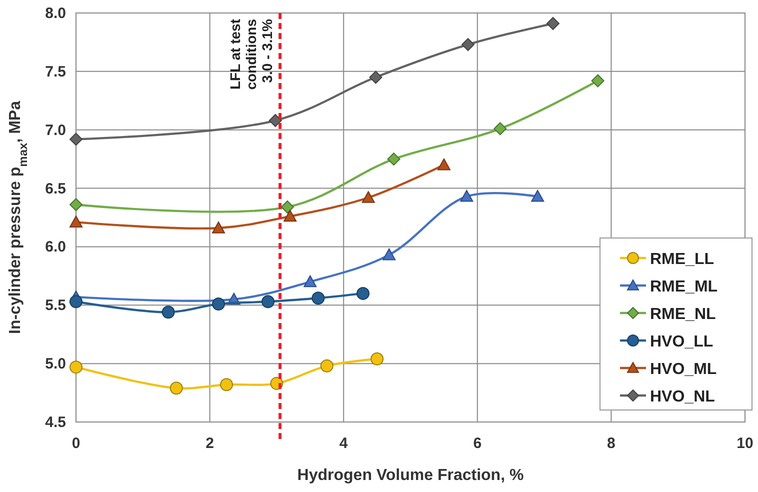 Image resolution: width=758 pixels, height=492 pixels. I want to click on x-tick-label: 8, so click(611, 443).